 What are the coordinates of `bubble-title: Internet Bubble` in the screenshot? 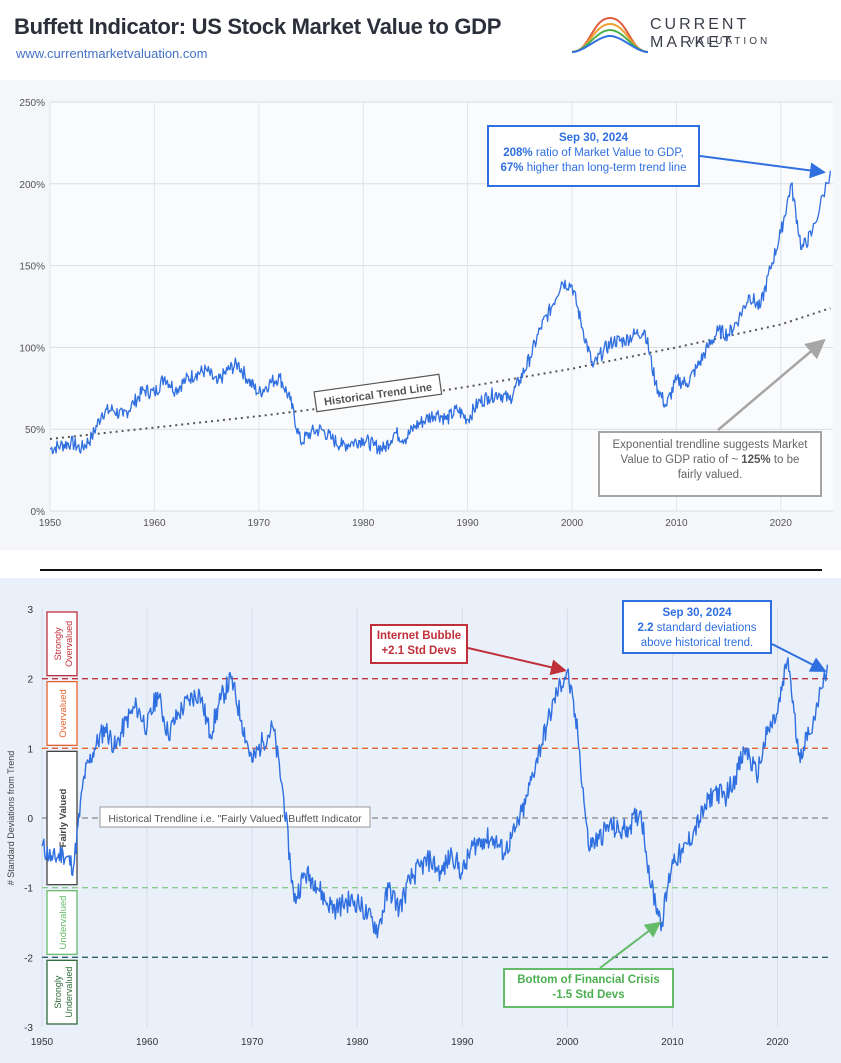 It's located at (419, 636).